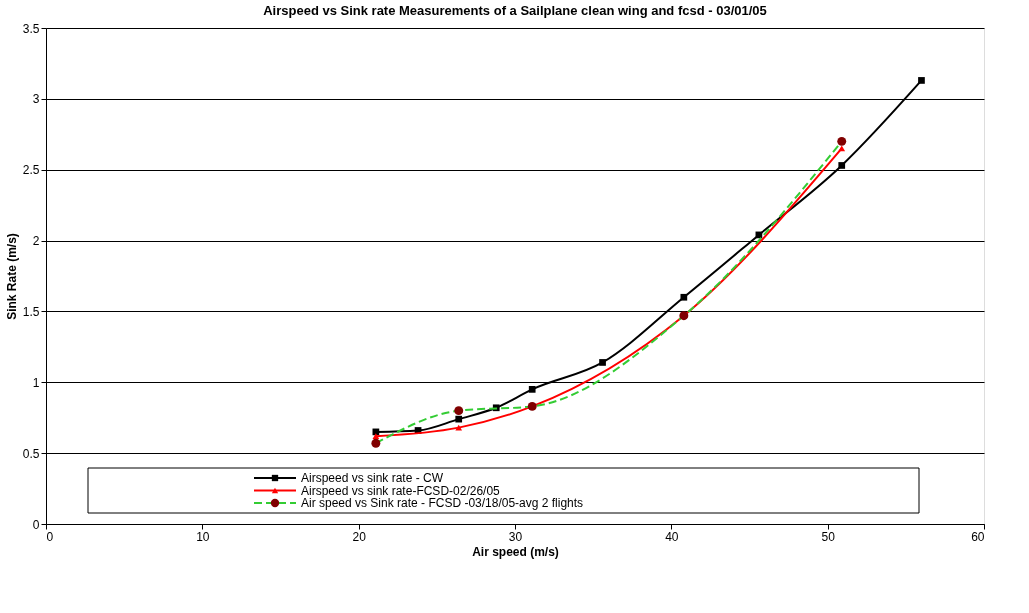 Image resolution: width=1029 pixels, height=613 pixels. I want to click on x-tick-label: 60, so click(978, 536).